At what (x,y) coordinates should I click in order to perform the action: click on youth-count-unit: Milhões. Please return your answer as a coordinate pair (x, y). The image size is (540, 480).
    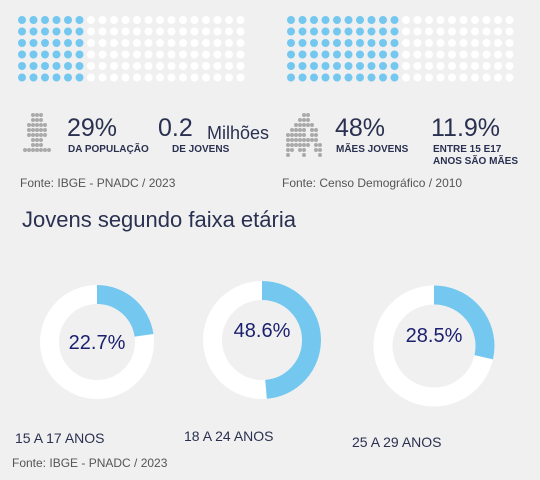
    Looking at the image, I should click on (238, 133).